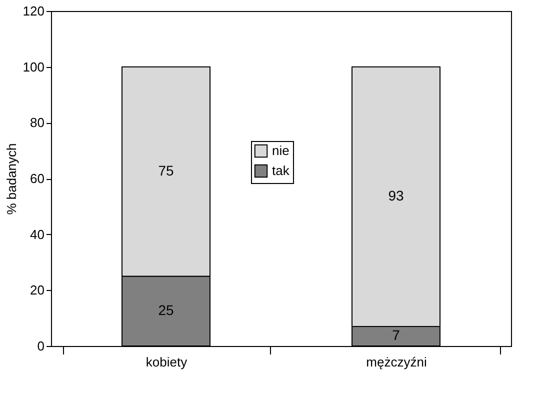 This screenshot has width=550, height=407. What do you see at coordinates (166, 310) in the screenshot?
I see `data-label: 25` at bounding box center [166, 310].